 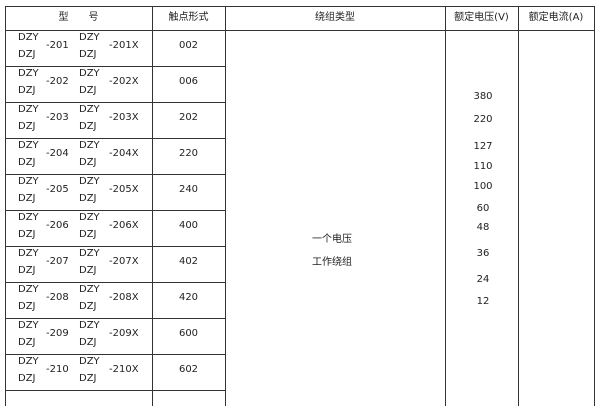 I want to click on contact-form: 240, so click(x=188, y=189).